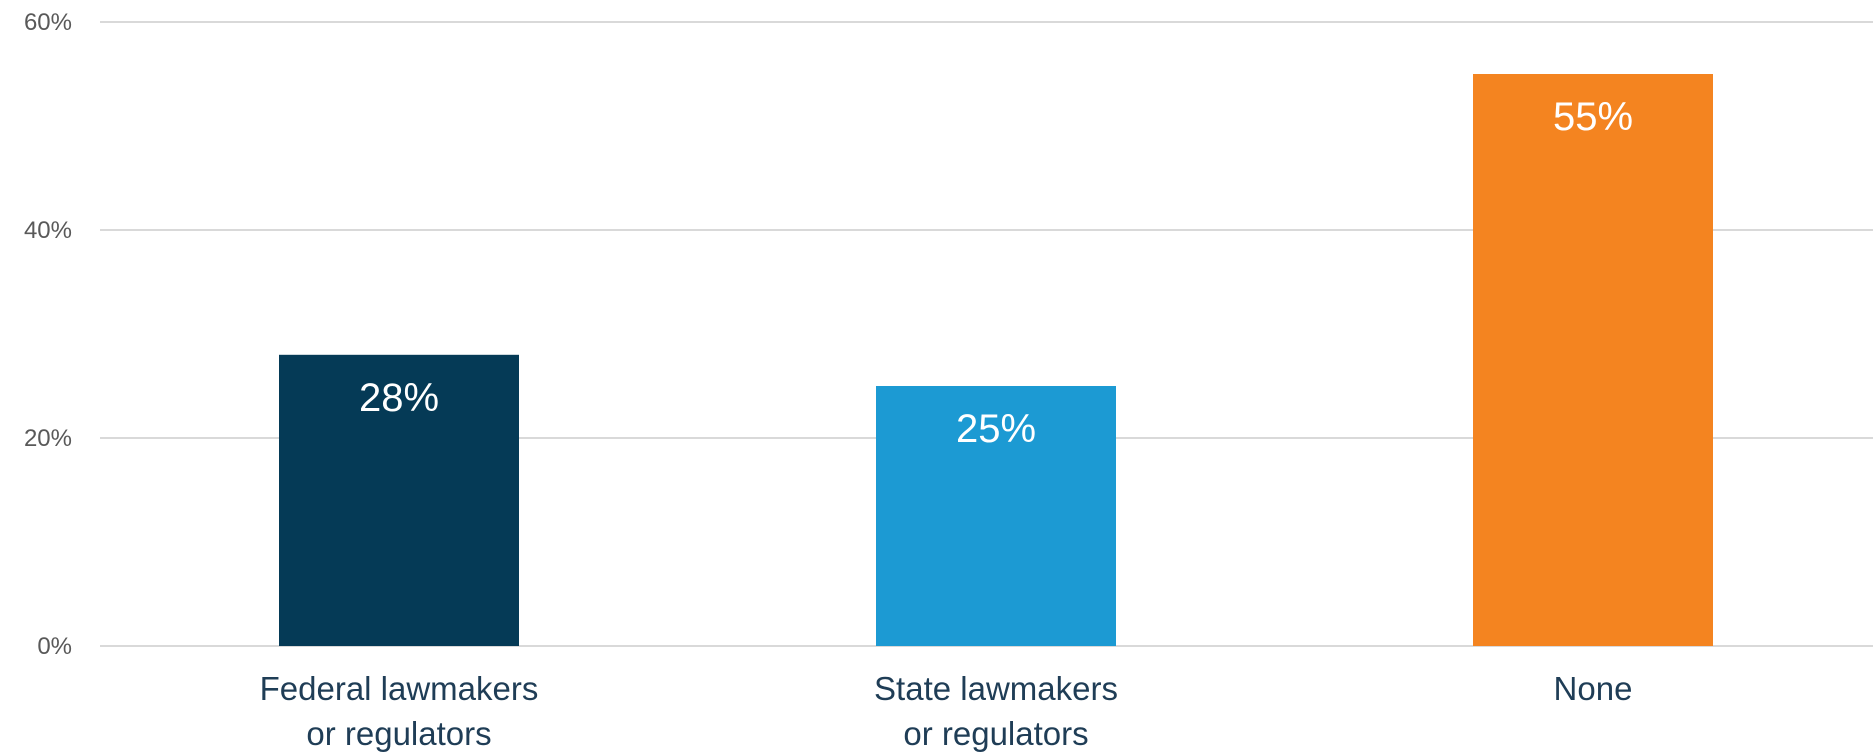 The width and height of the screenshot is (1873, 754). Describe the element at coordinates (48, 22) in the screenshot. I see `y-tick-label: 60%` at that location.